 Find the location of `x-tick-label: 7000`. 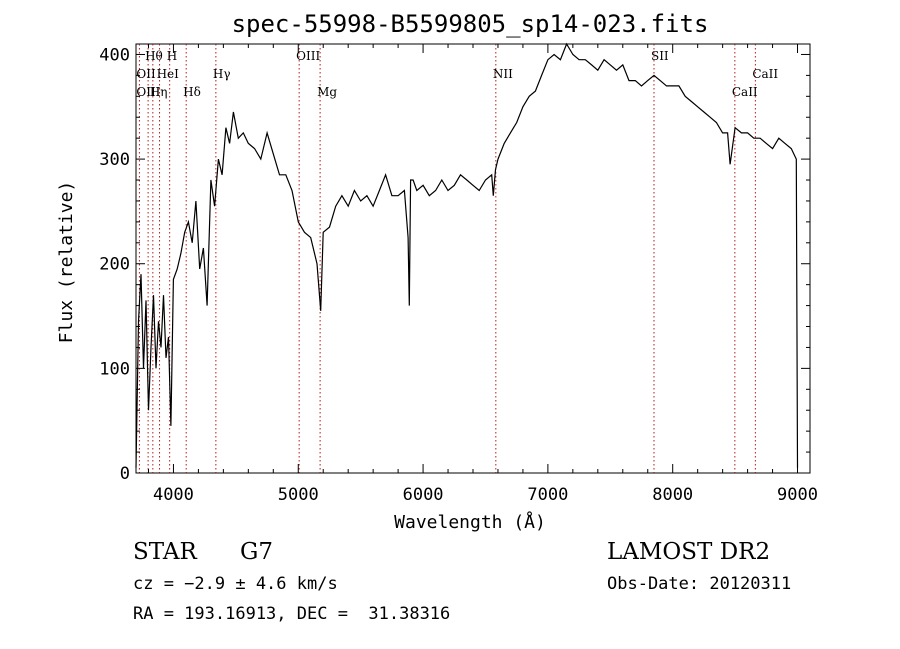

x-tick-label: 7000 is located at coordinates (547, 495).